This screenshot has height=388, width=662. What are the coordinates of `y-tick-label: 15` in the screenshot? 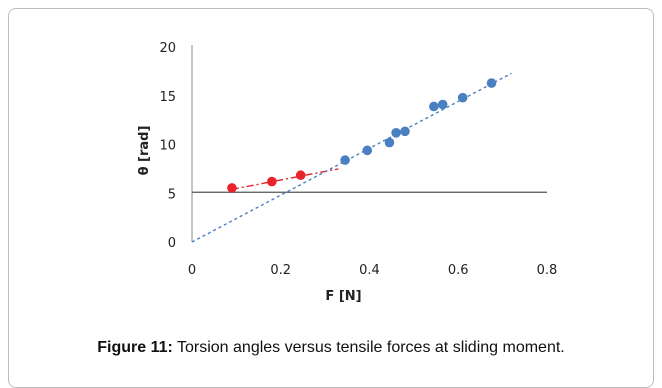 It's located at (167, 97).